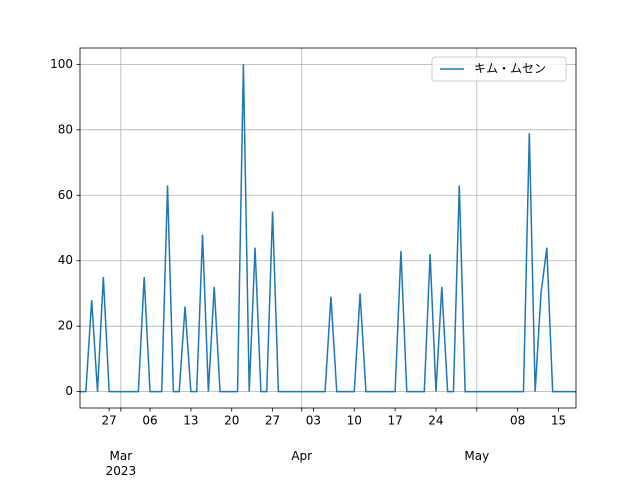 This screenshot has height=484, width=640. I want to click on x-tick-label: 10, so click(354, 421).